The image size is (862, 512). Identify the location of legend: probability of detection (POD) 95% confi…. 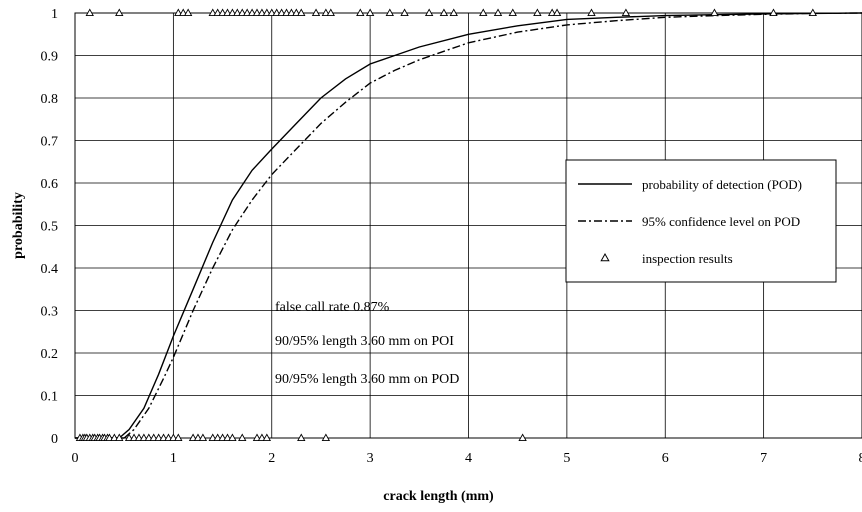
(701, 221).